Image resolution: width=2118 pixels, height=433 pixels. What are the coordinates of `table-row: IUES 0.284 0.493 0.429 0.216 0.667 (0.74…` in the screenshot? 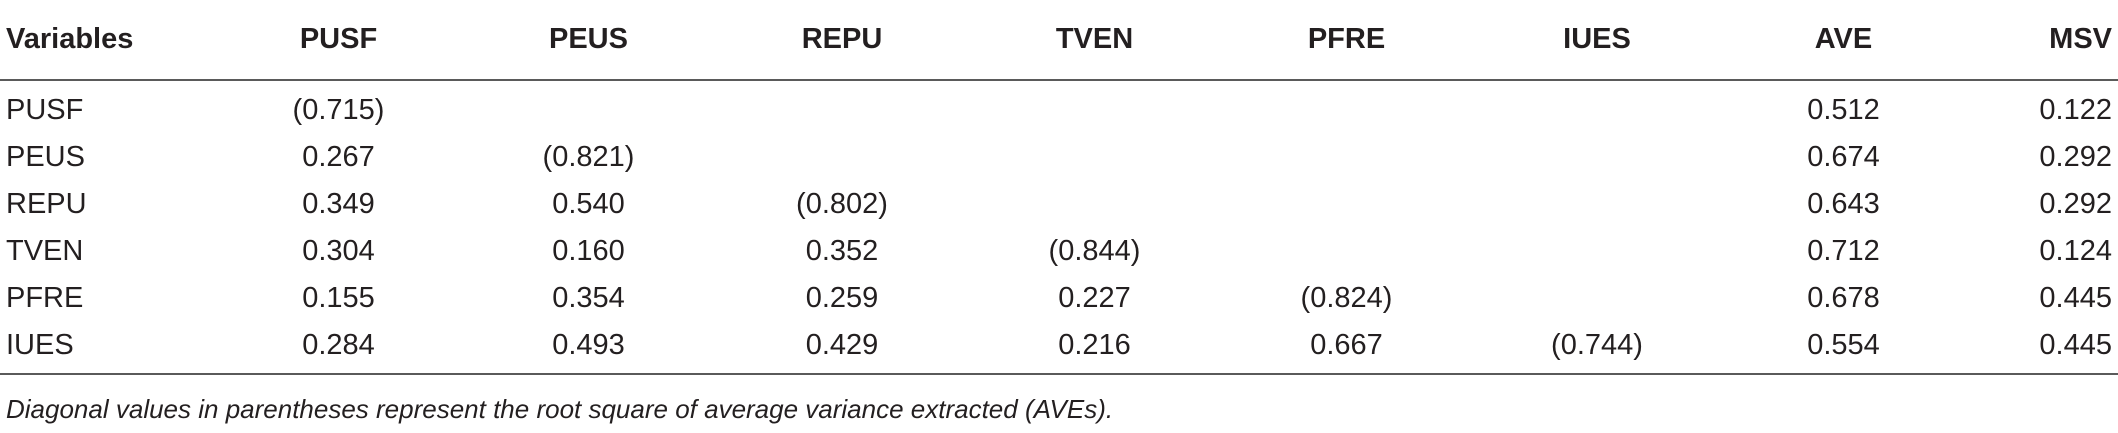 It's located at (1059, 348).